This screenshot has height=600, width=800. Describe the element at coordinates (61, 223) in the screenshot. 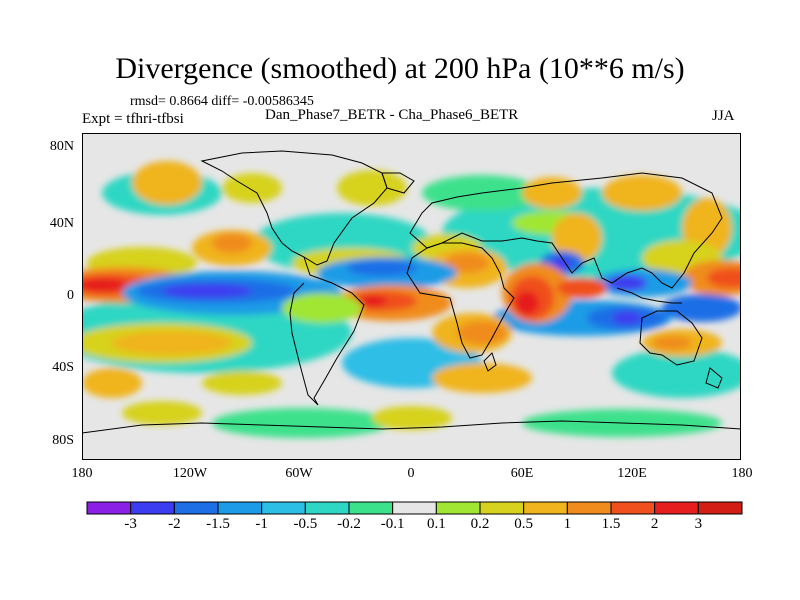

I see `lat-label-40n: 40N` at that location.